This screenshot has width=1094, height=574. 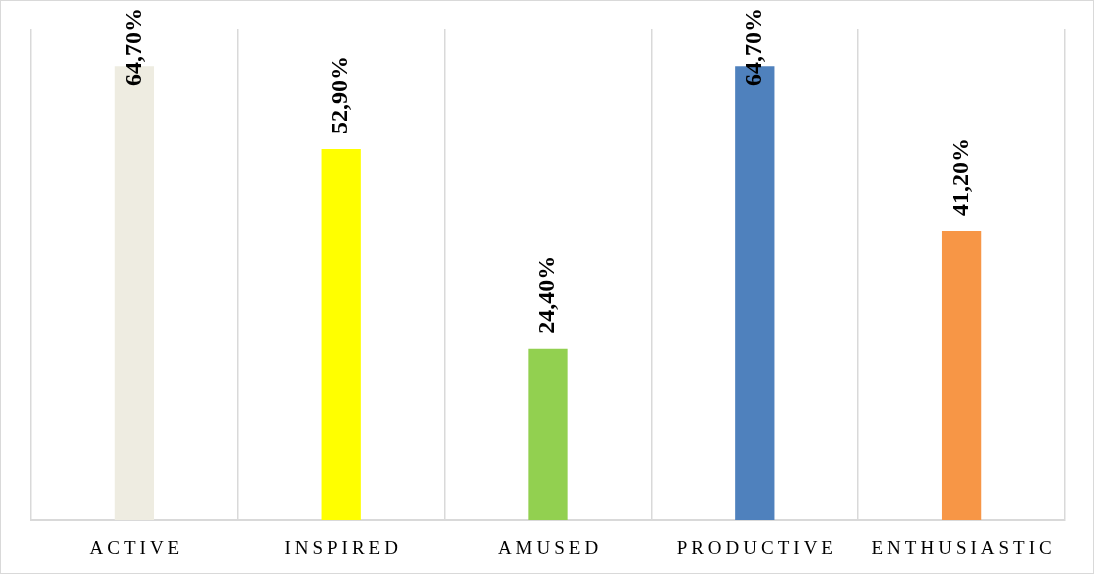 I want to click on x-tick-label: INSPIRED, so click(x=343, y=547).